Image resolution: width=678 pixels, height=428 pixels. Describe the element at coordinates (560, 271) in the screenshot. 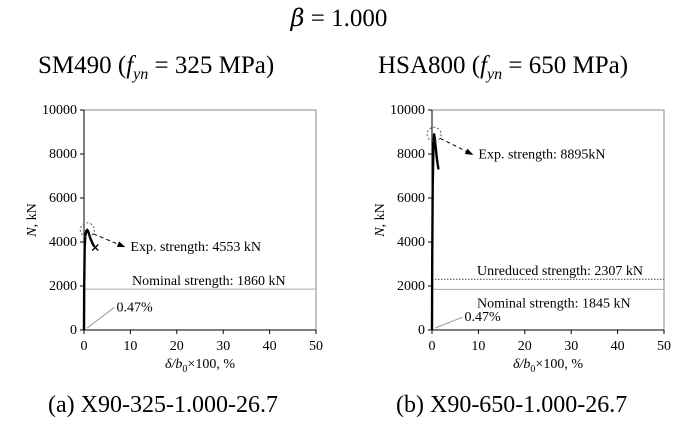

I see `unreduced-strength-label: Unreduced strength: 2307 kN` at that location.